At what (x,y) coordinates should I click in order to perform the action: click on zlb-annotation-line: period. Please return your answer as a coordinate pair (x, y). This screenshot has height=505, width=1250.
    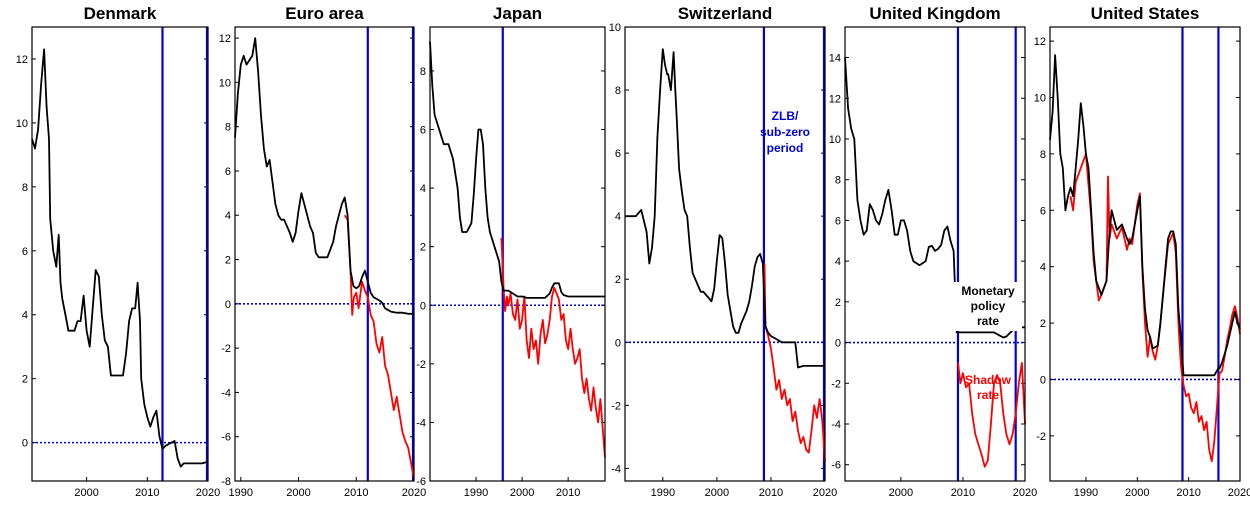
    Looking at the image, I should click on (785, 148).